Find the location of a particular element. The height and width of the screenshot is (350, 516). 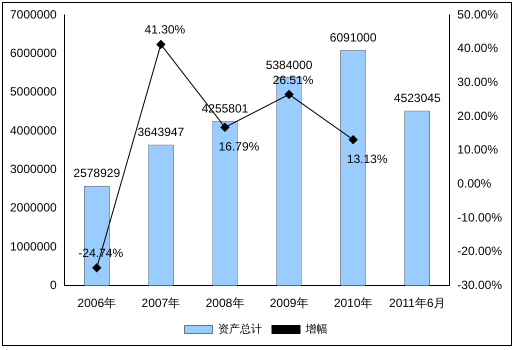

y-tick-label: 2000000 is located at coordinates (34, 207).